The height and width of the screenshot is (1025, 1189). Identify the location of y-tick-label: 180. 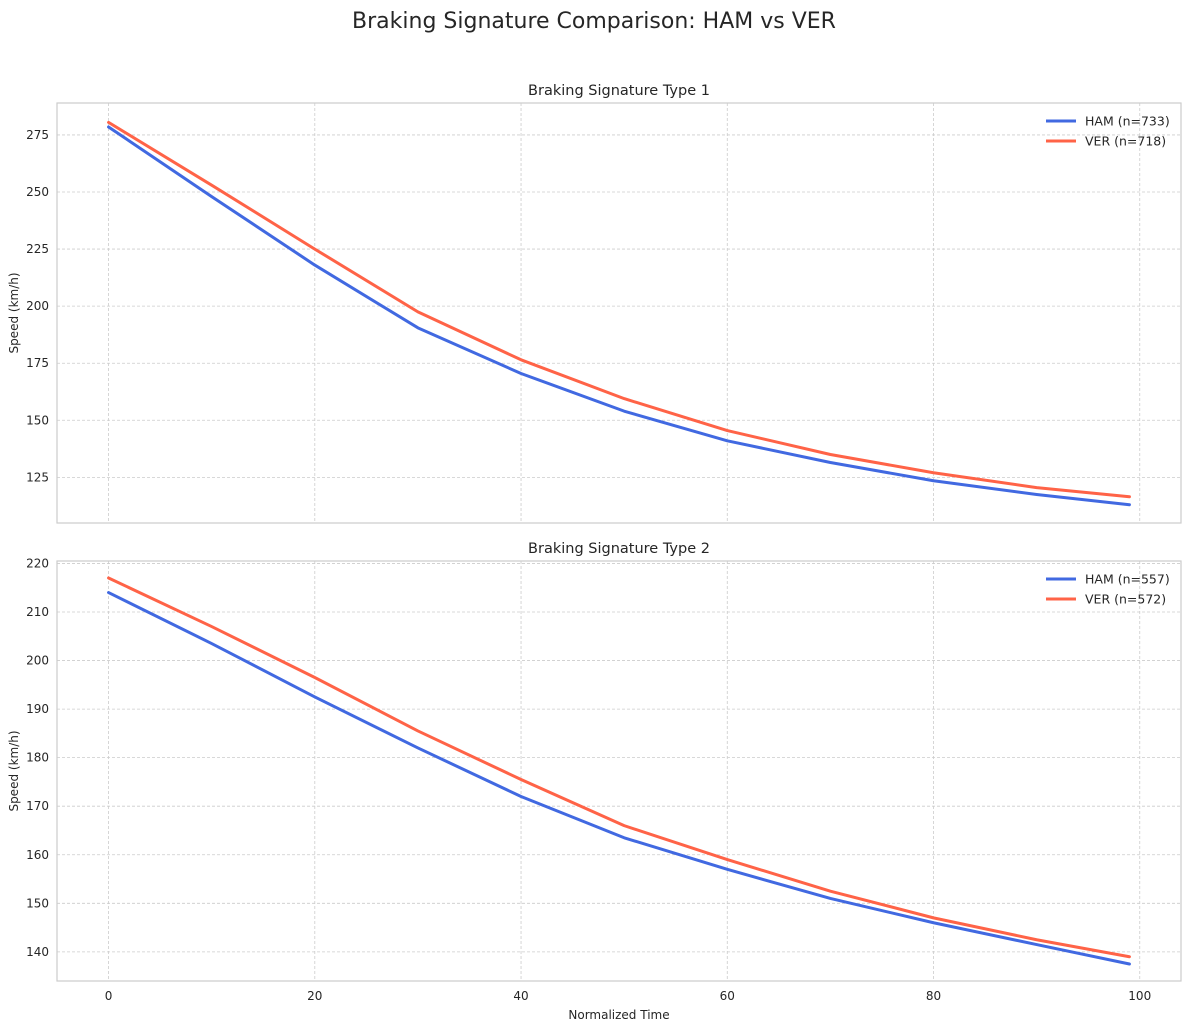
(37, 758).